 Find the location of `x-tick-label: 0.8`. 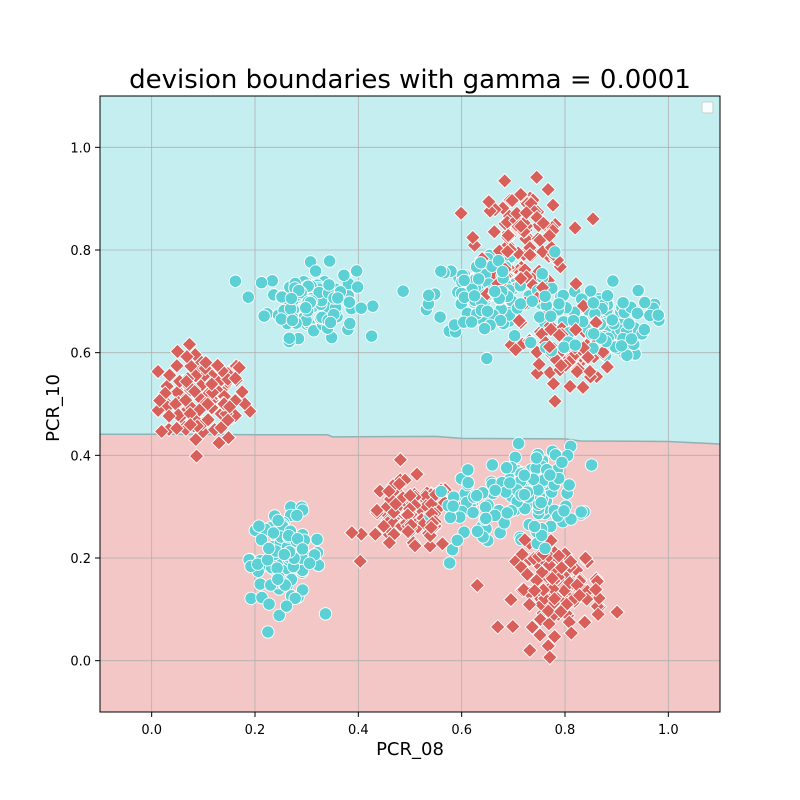

x-tick-label: 0.8 is located at coordinates (565, 730).